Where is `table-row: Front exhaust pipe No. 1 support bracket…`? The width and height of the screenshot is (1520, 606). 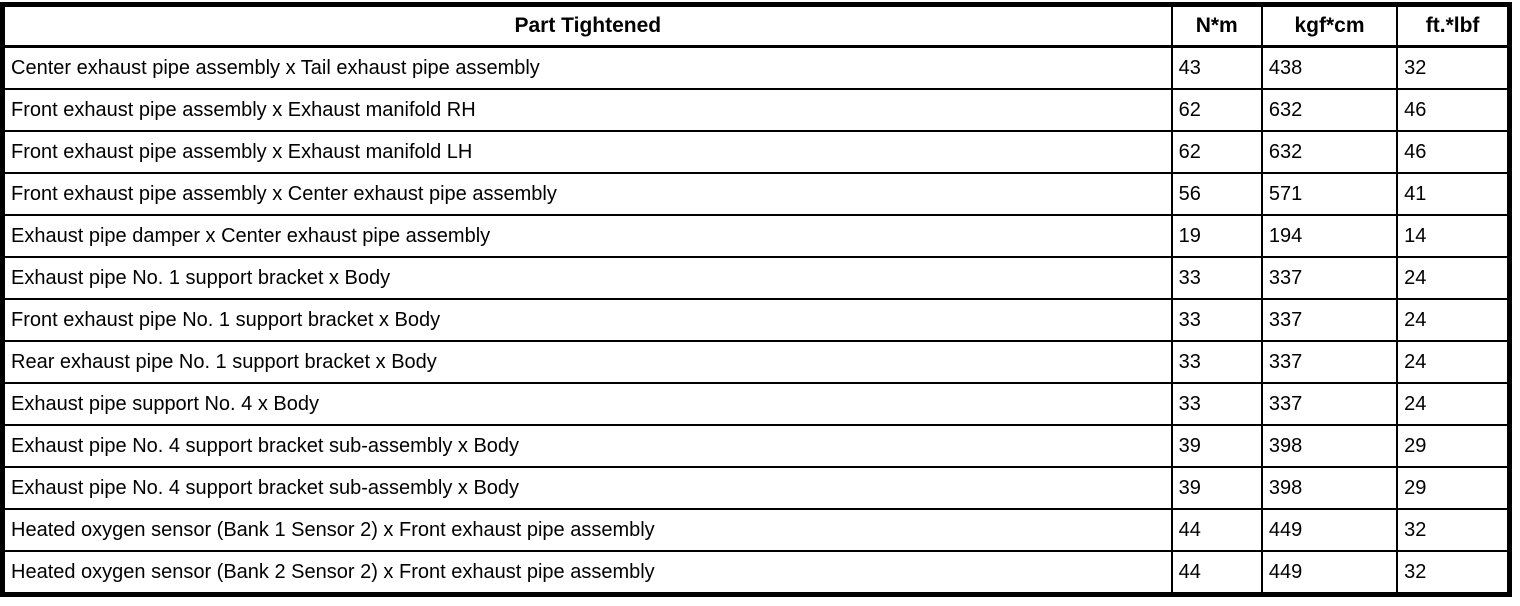
table-row: Front exhaust pipe No. 1 support bracket… is located at coordinates (756, 320).